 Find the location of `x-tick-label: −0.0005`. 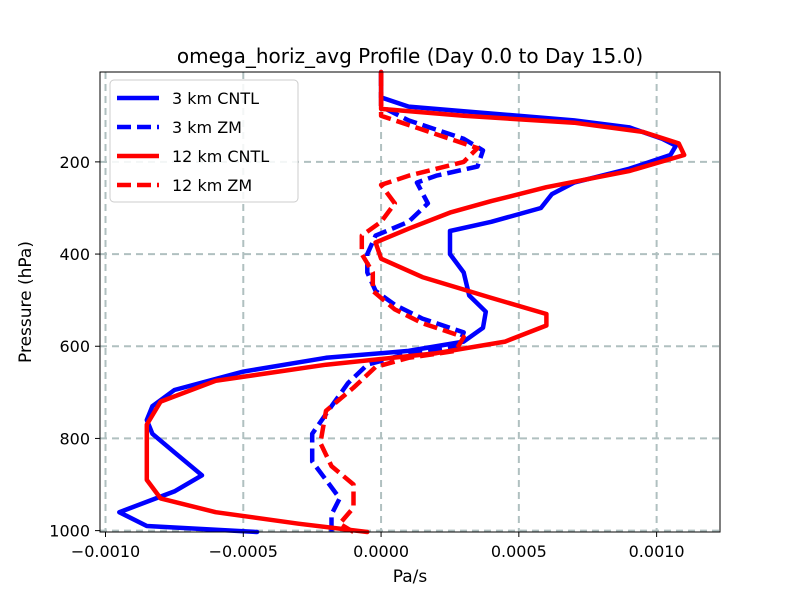

x-tick-label: −0.0005 is located at coordinates (243, 551).